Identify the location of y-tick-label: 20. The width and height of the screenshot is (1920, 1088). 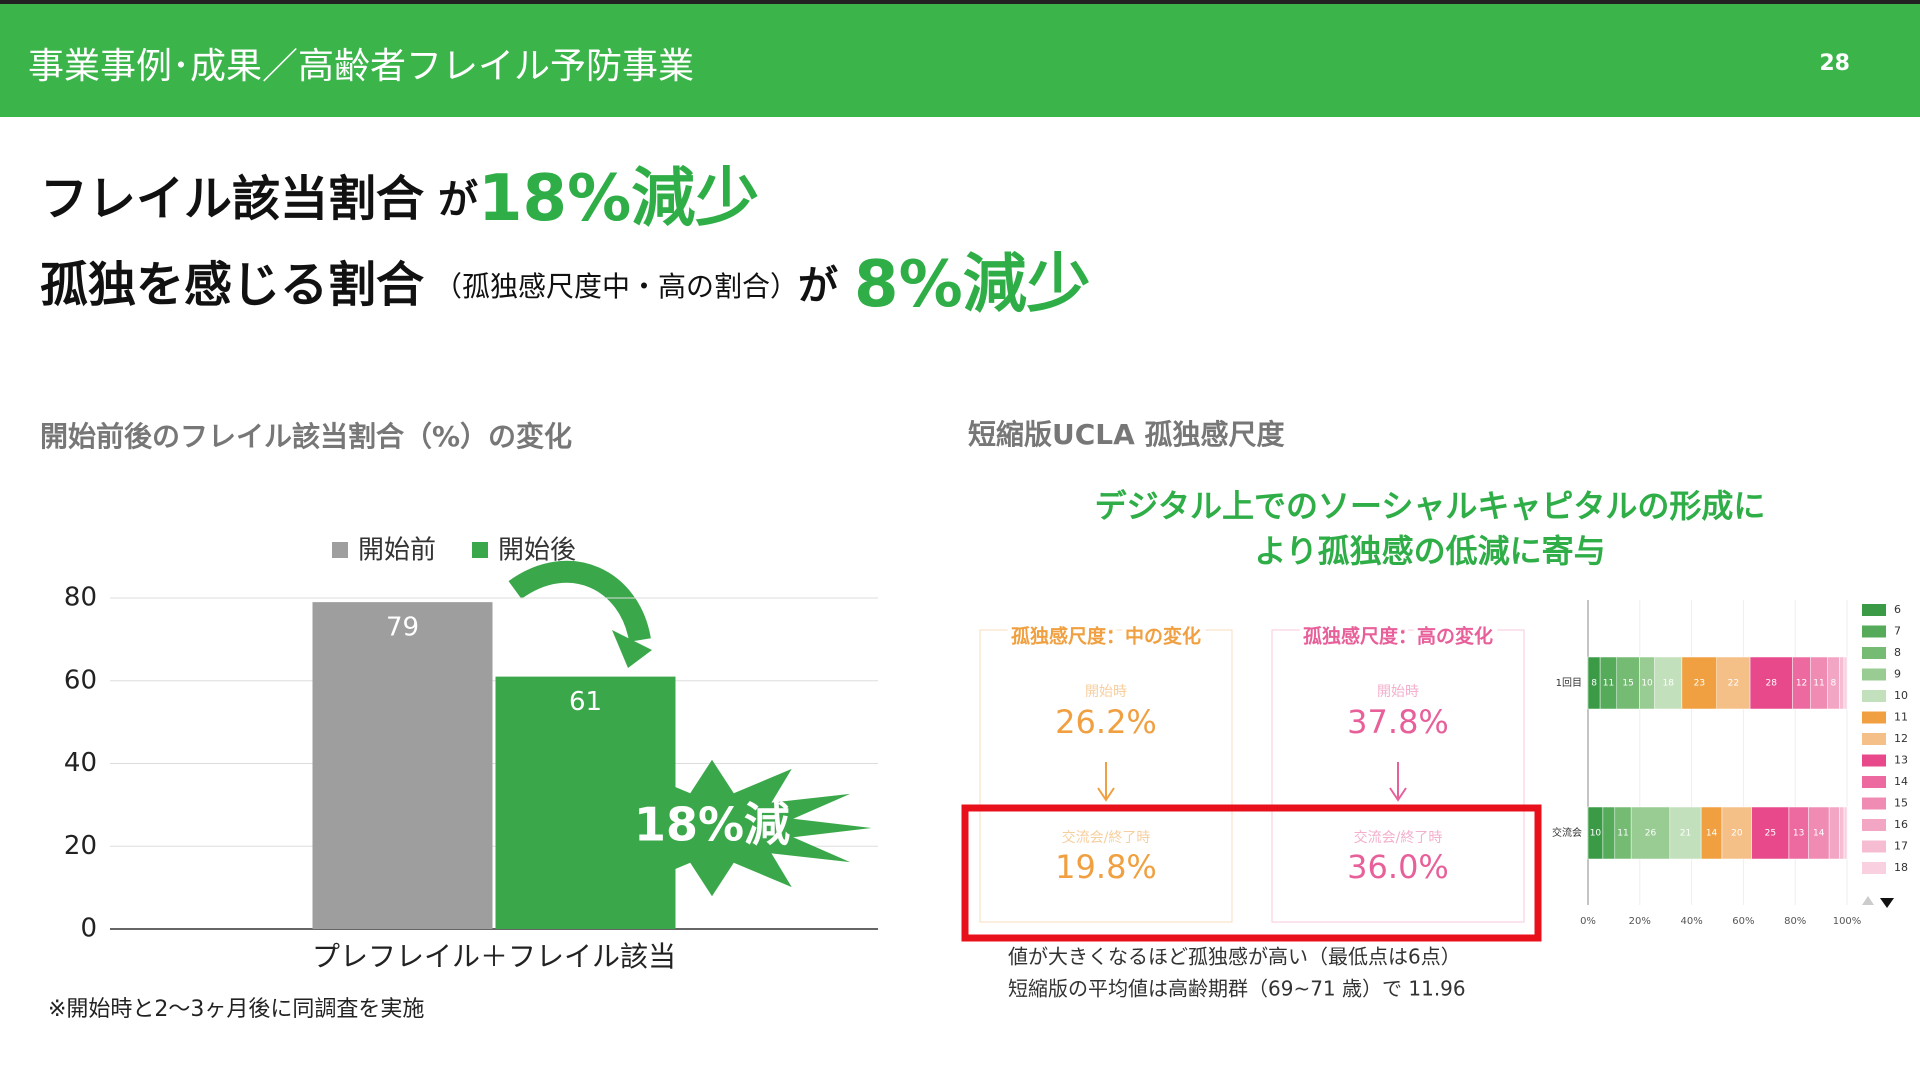
(80, 846).